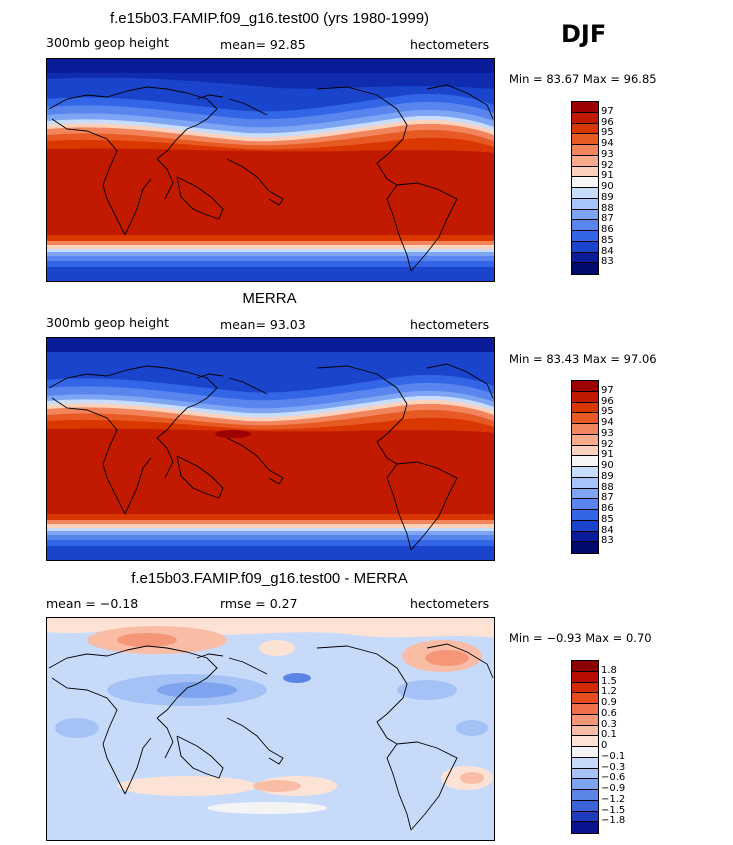 The height and width of the screenshot is (845, 733). What do you see at coordinates (269, 298) in the screenshot?
I see `panel-2-title: MERRA` at bounding box center [269, 298].